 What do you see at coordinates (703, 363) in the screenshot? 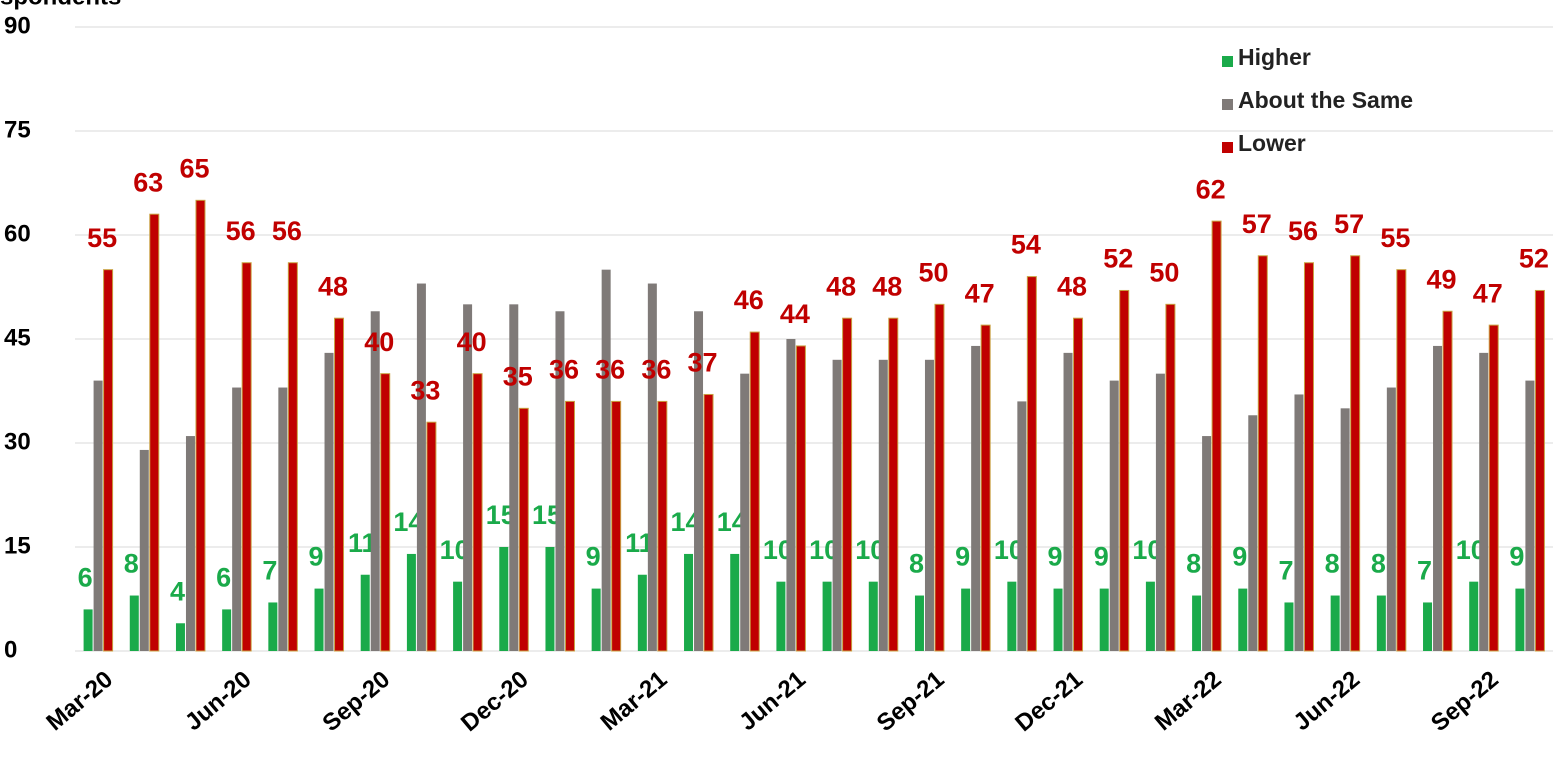
I see `data-label: 37` at bounding box center [703, 363].